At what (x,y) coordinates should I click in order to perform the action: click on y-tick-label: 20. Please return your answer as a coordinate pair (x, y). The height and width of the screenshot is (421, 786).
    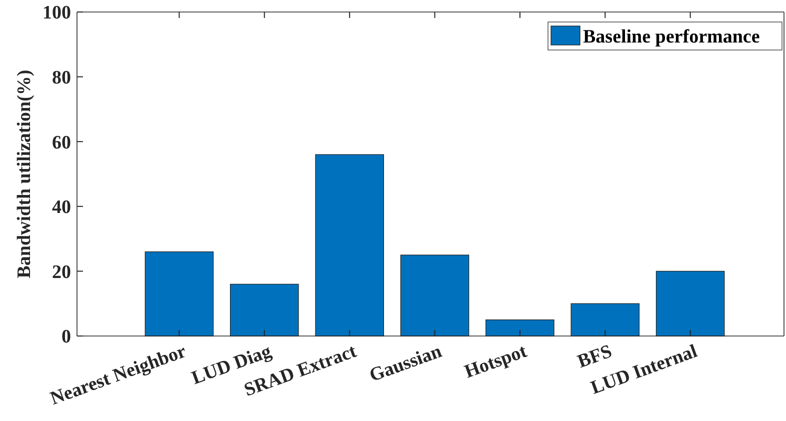
    Looking at the image, I should click on (61, 272).